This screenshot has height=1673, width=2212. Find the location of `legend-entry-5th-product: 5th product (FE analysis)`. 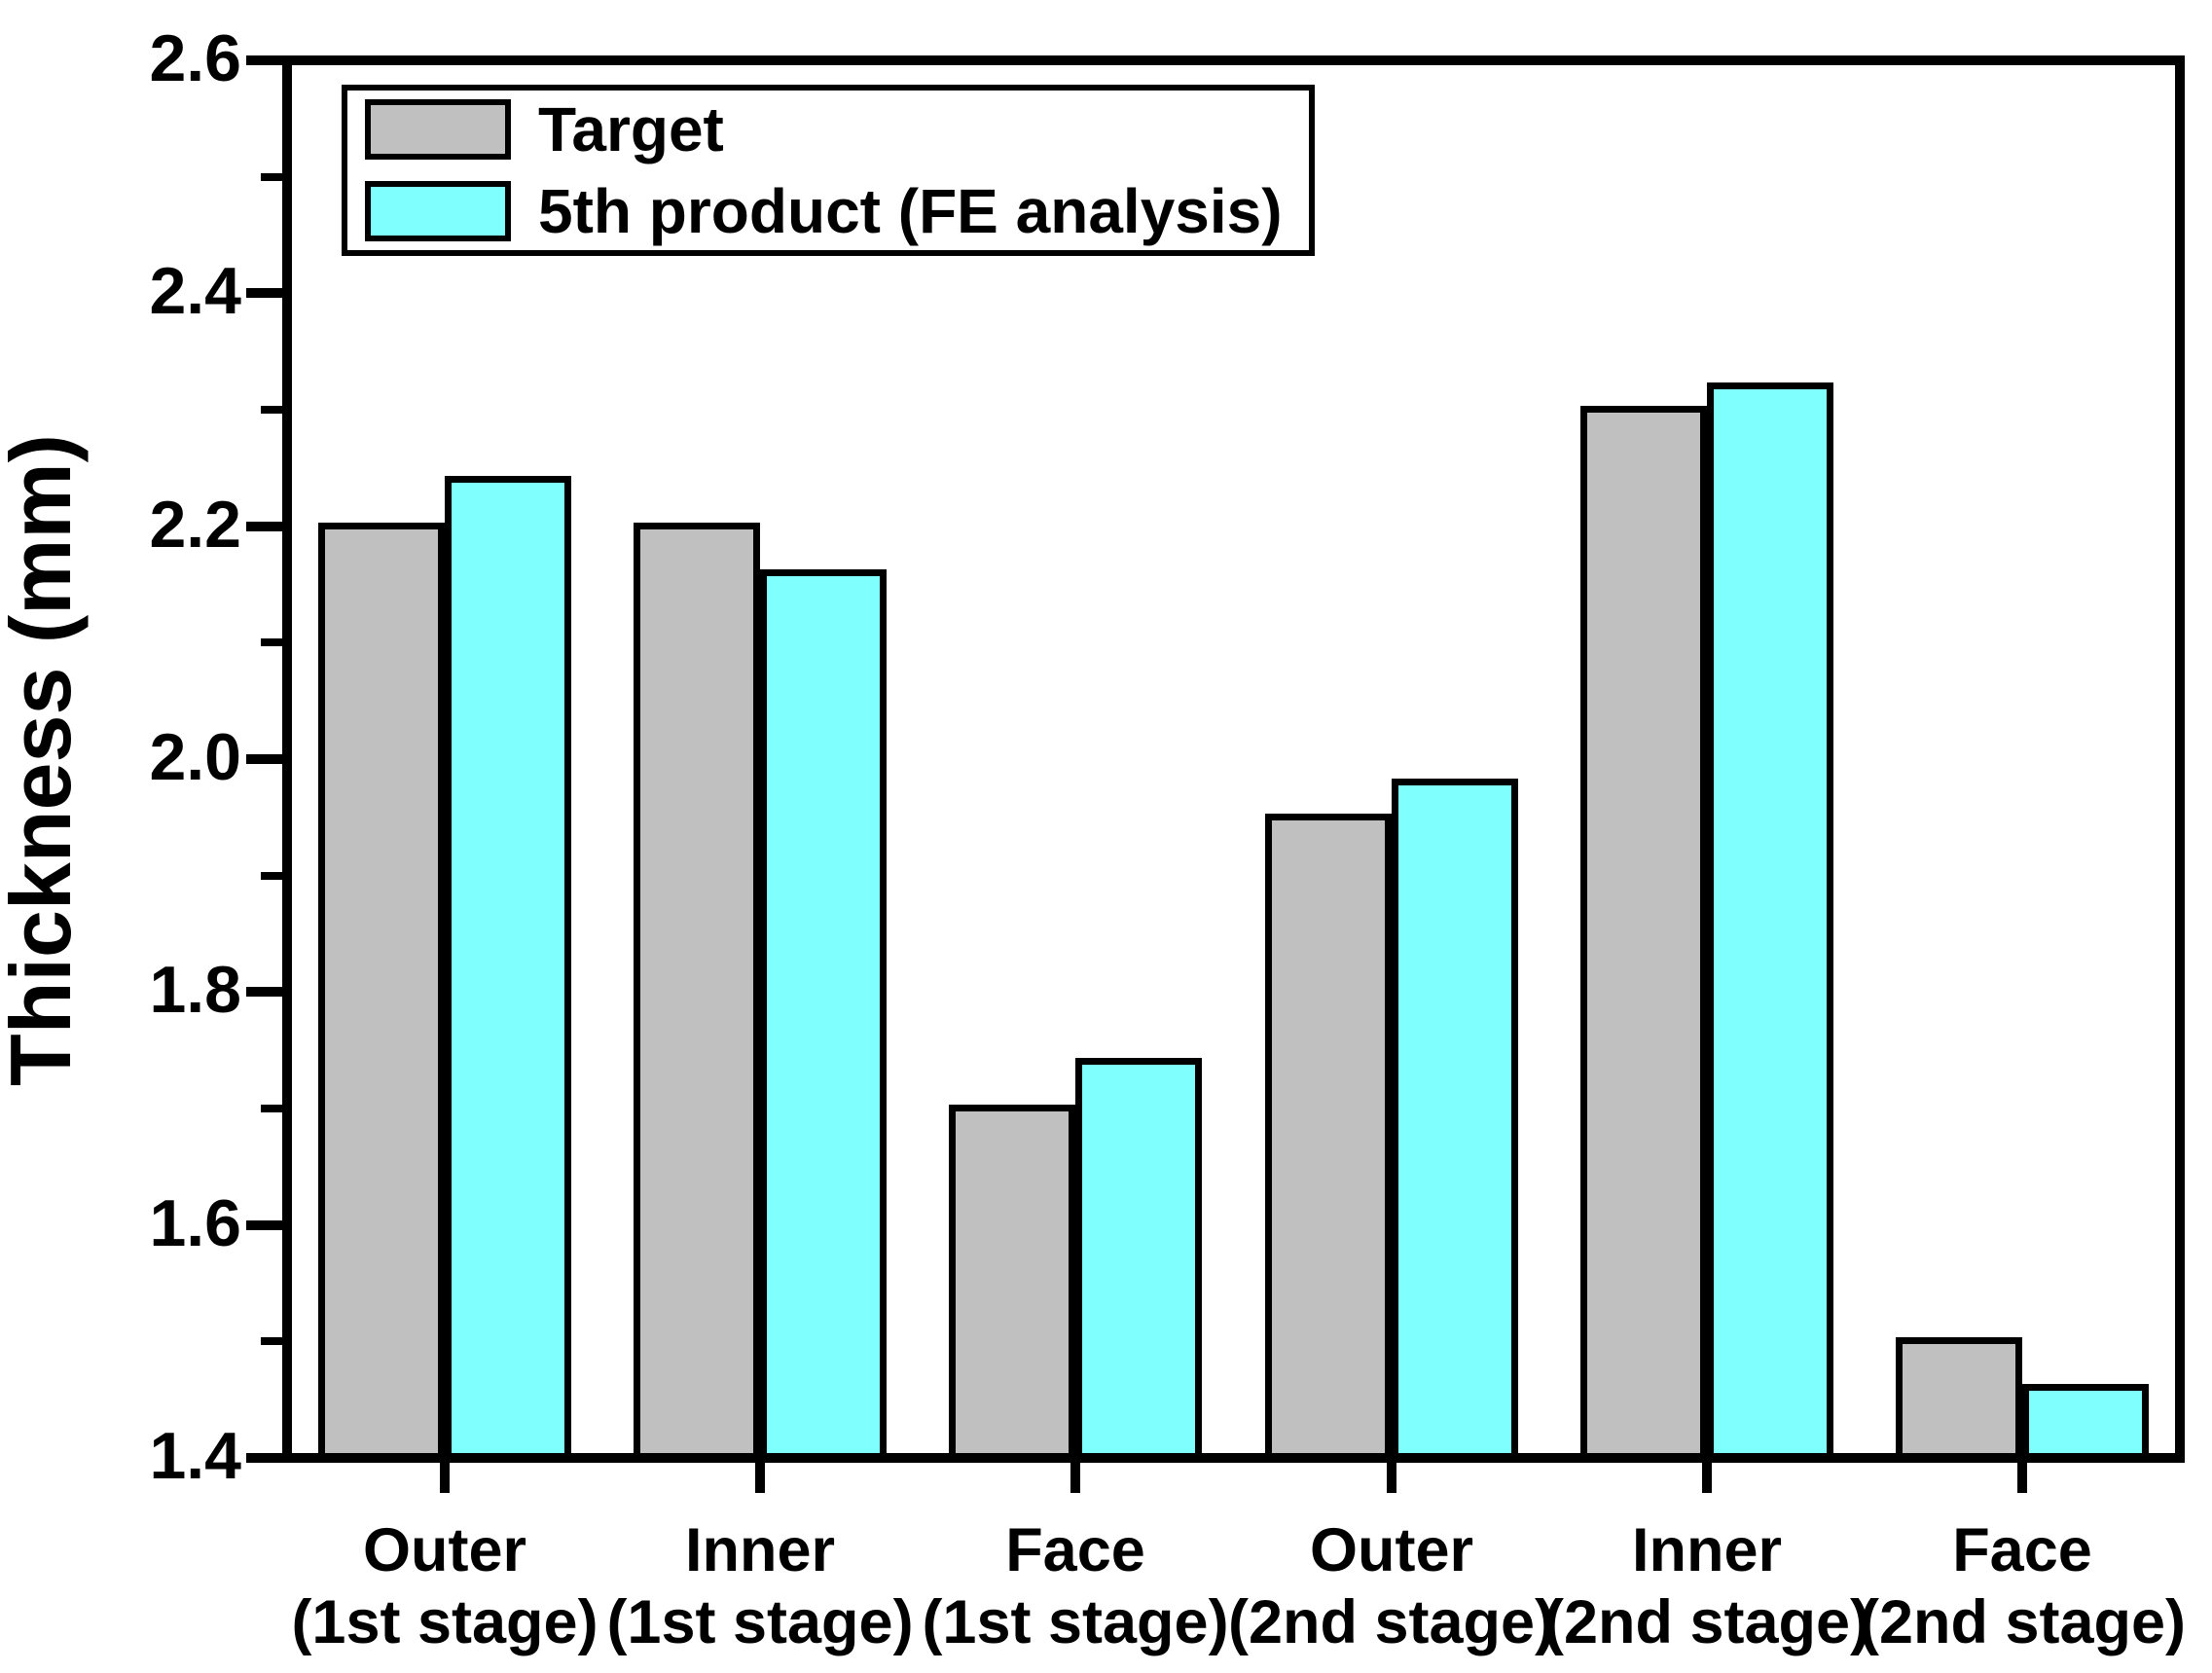

legend-entry-5th-product: 5th product (FE analysis) is located at coordinates (837, 211).